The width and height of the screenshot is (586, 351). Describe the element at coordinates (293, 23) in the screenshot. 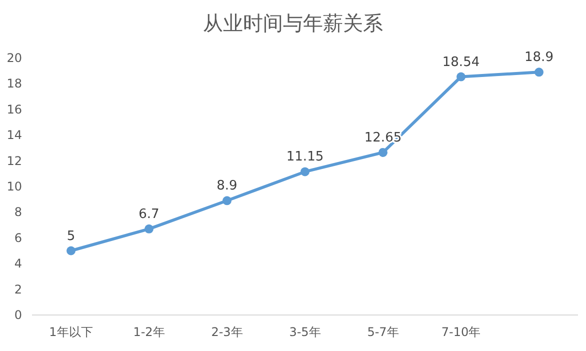

I see `chart-title: 从业时间与年薪关系` at that location.